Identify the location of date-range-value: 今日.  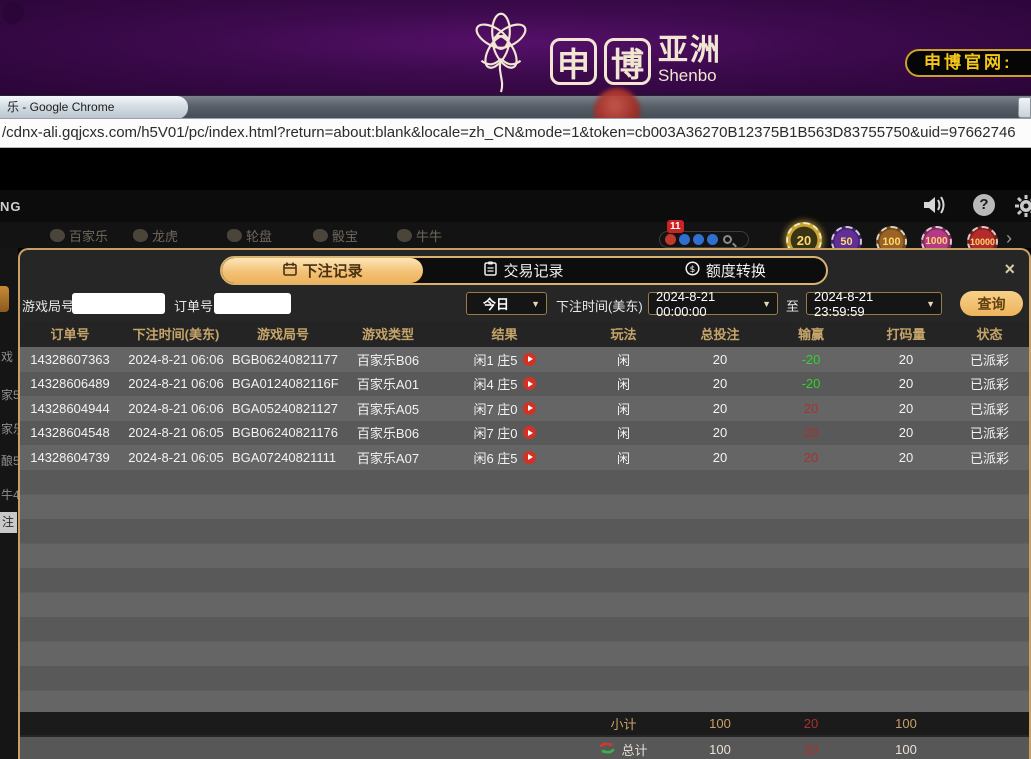
(496, 304).